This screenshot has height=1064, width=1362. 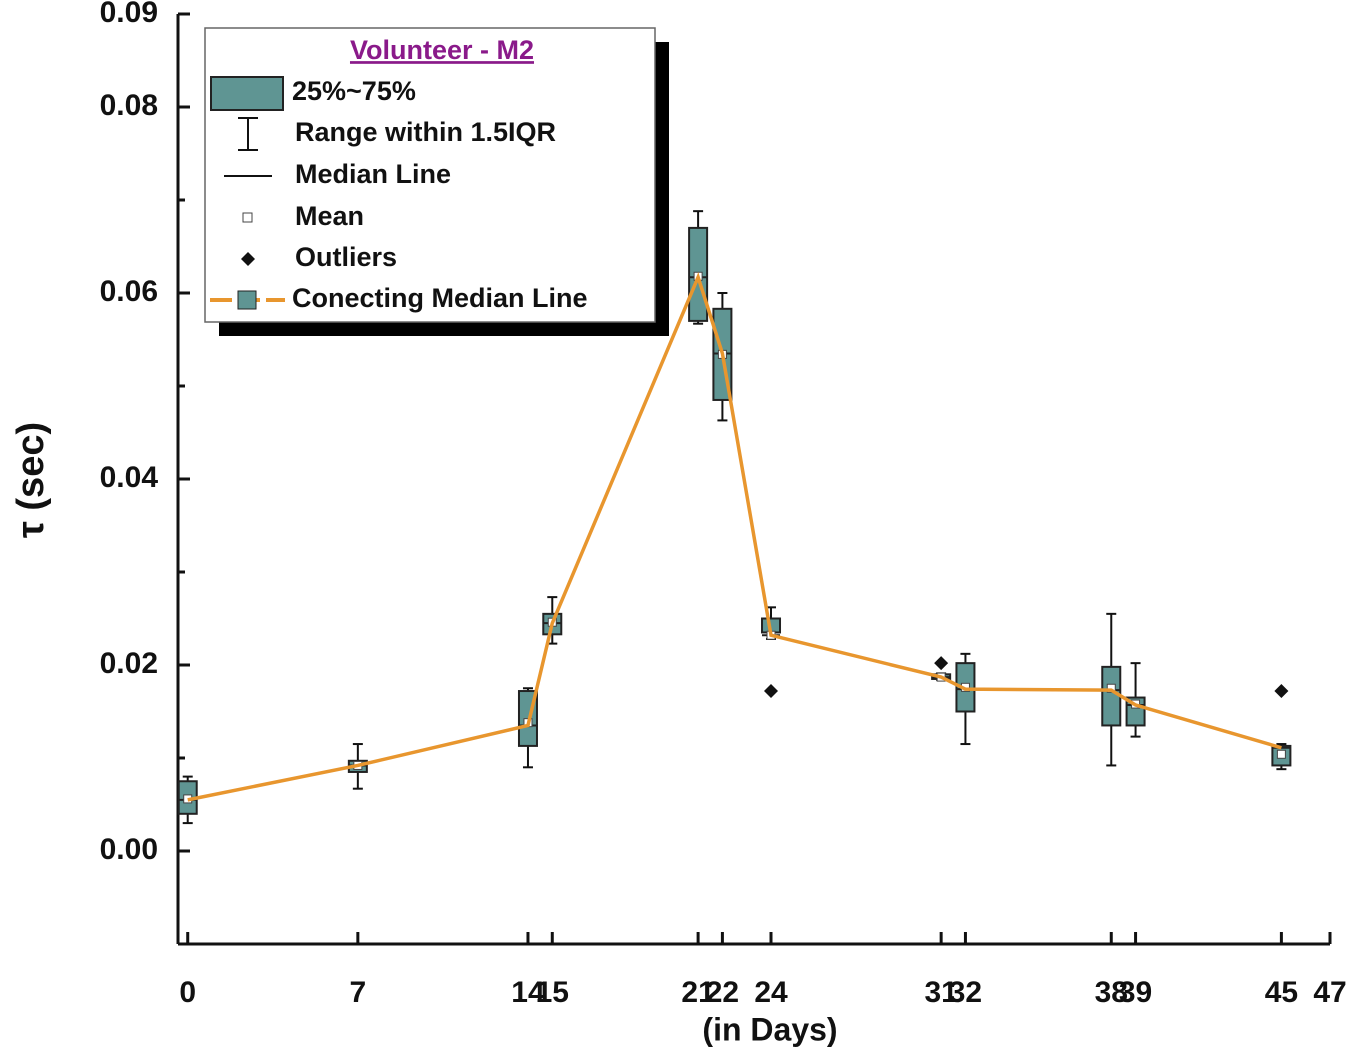 I want to click on x-tick-label: 21, so click(x=697, y=992).